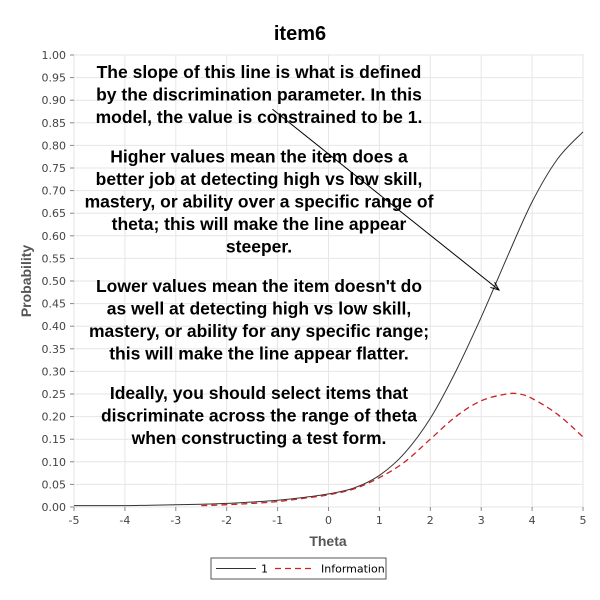 This screenshot has width=600, height=600. What do you see at coordinates (259, 416) in the screenshot?
I see `annotation-line: discriminate across the range of theta` at bounding box center [259, 416].